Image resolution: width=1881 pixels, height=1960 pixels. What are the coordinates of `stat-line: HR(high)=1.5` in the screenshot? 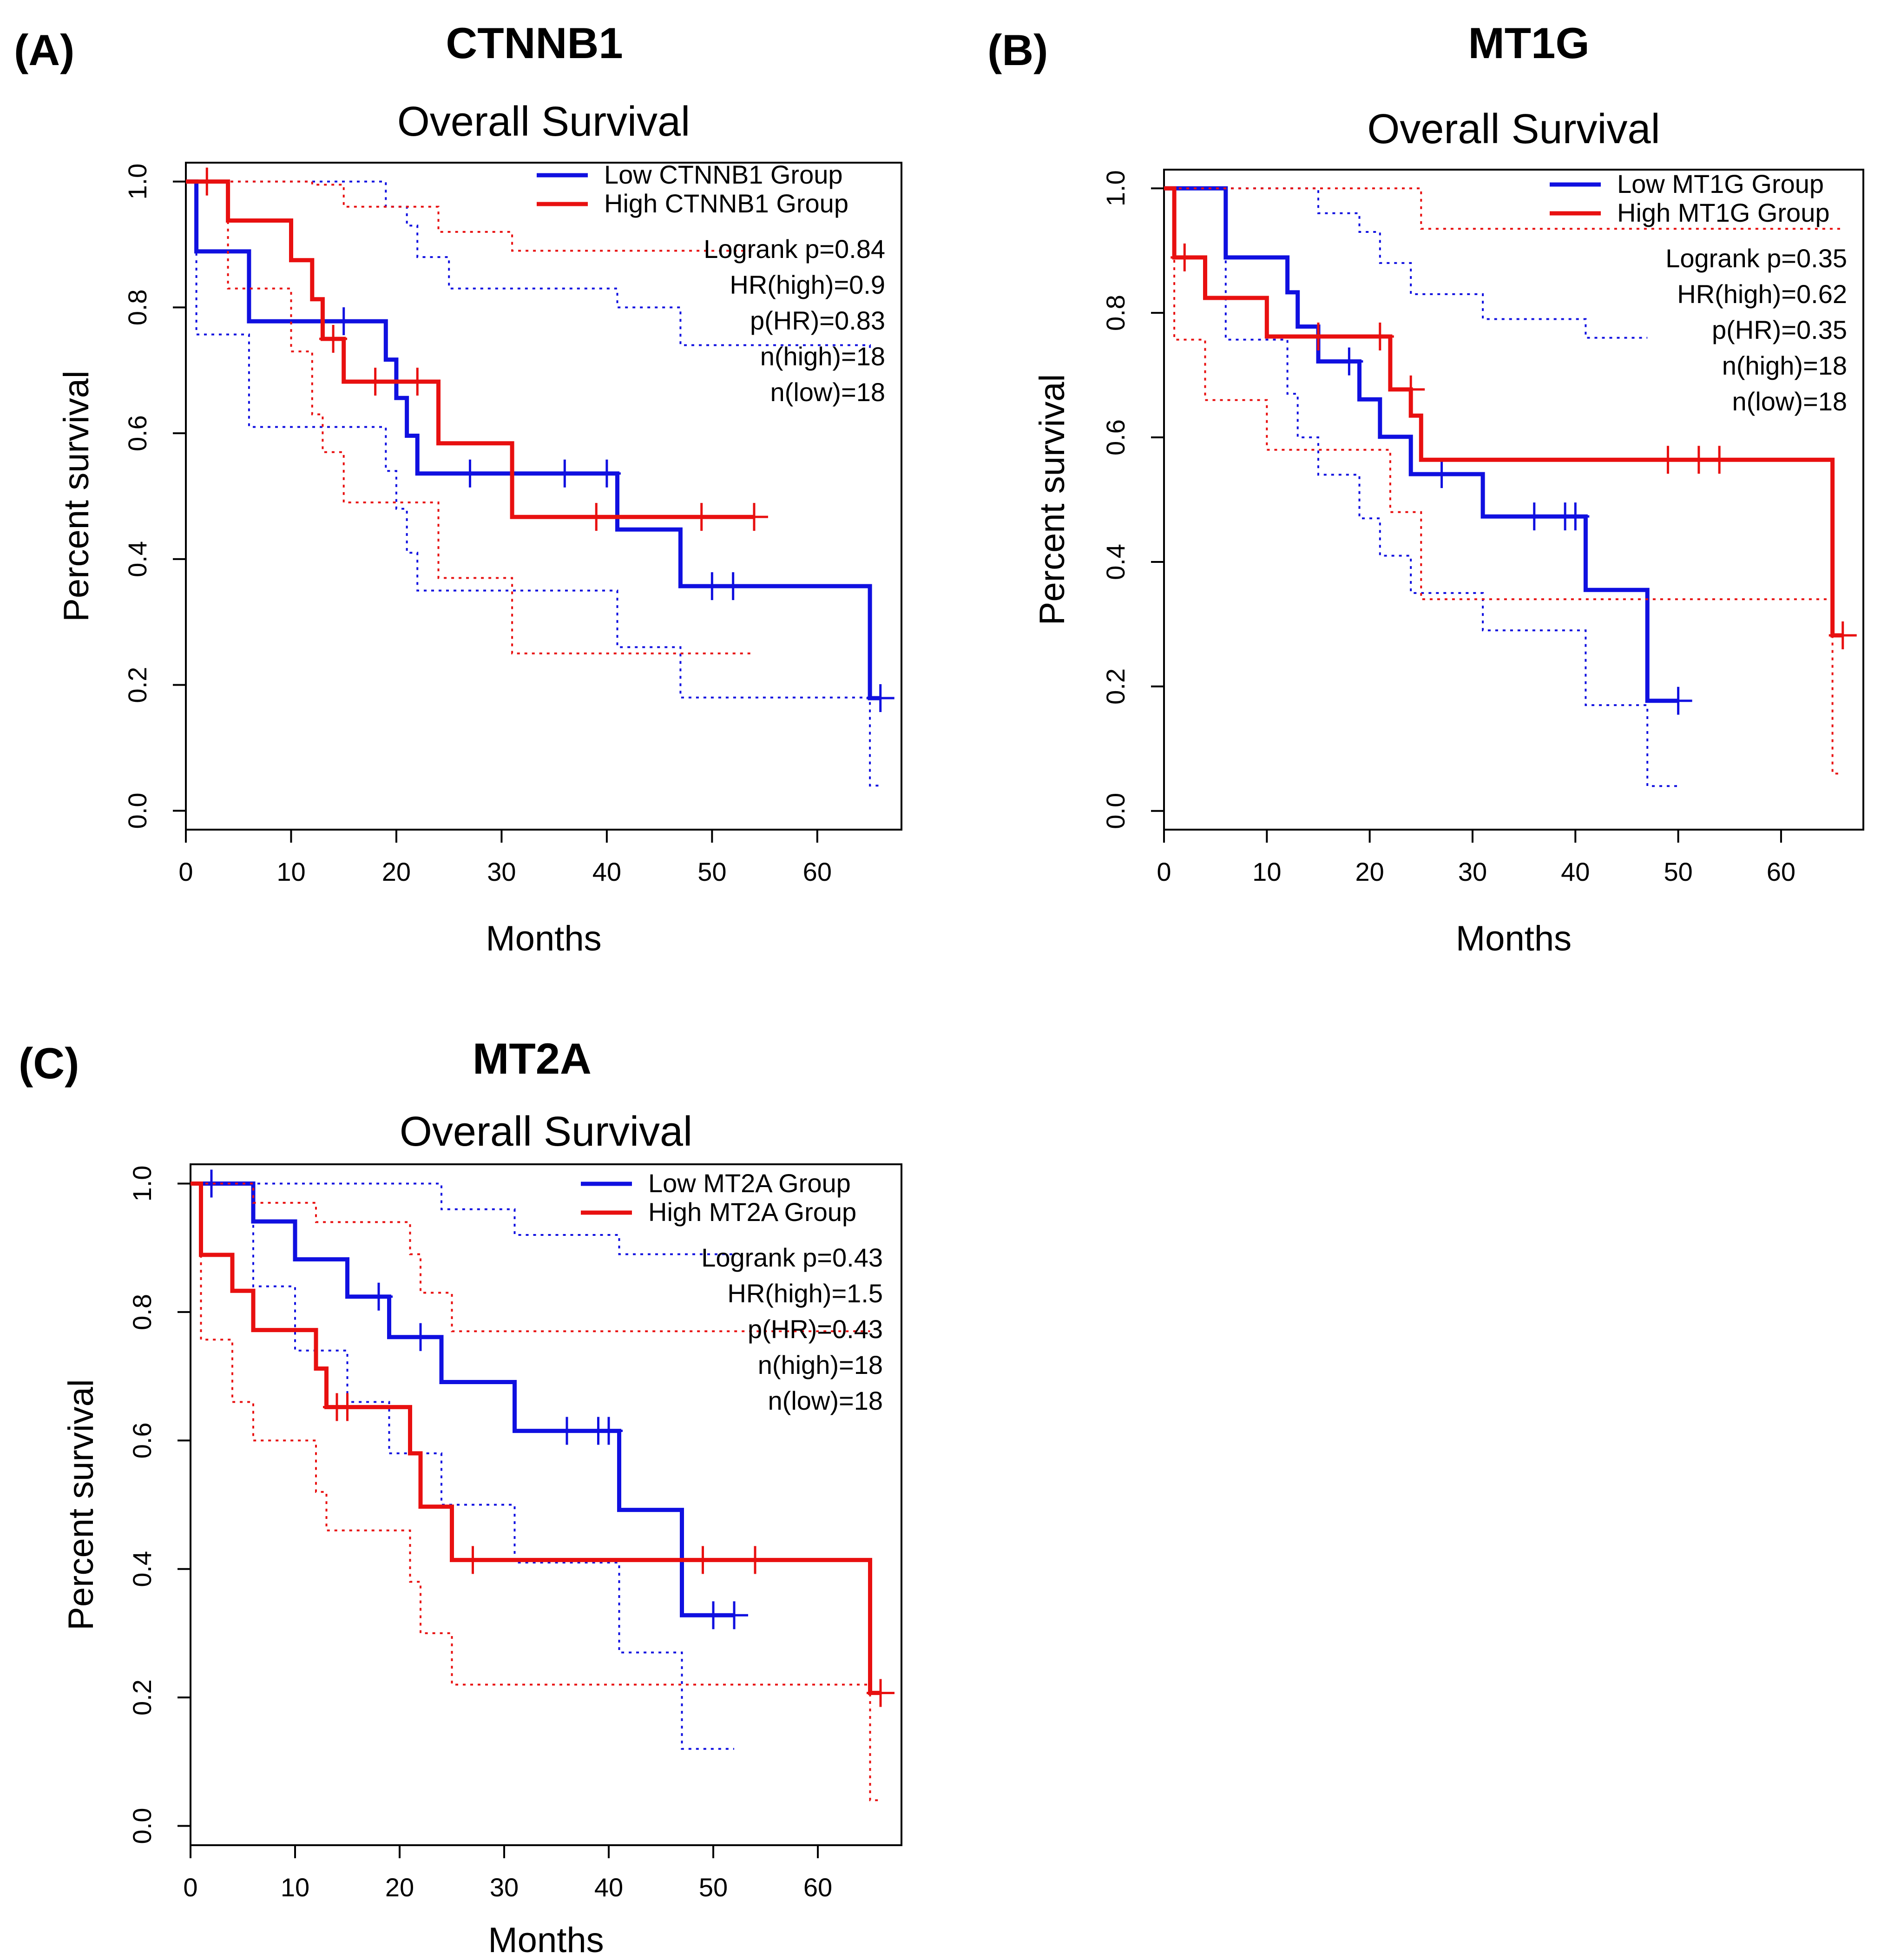 It's located at (805, 1293).